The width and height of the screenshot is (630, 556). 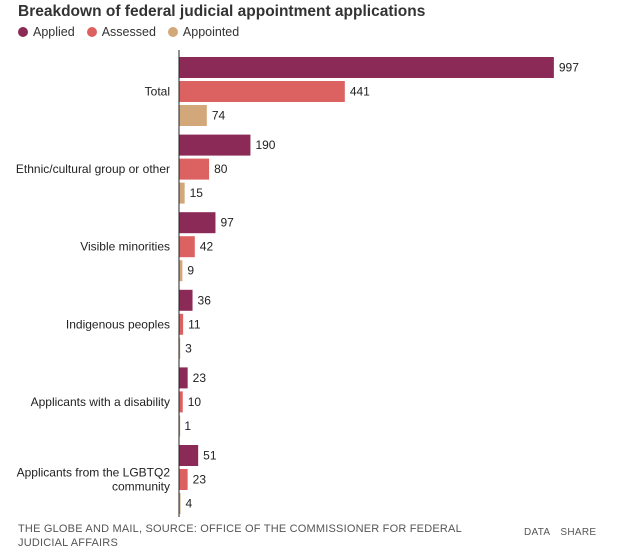 What do you see at coordinates (125, 247) in the screenshot?
I see `category-label-visible-minorities: Visible minorities` at bounding box center [125, 247].